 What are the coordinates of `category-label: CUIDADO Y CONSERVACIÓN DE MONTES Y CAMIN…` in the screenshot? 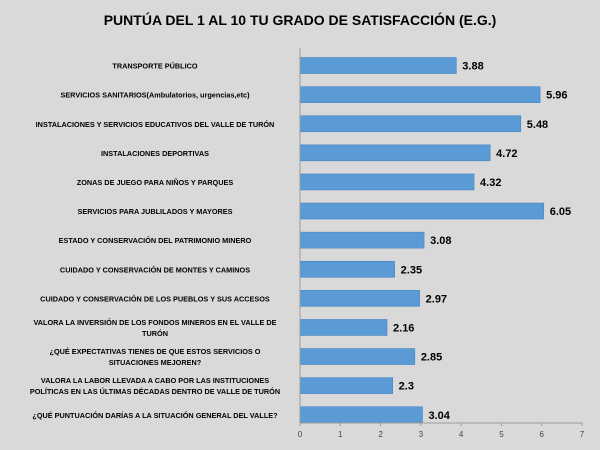 It's located at (155, 269).